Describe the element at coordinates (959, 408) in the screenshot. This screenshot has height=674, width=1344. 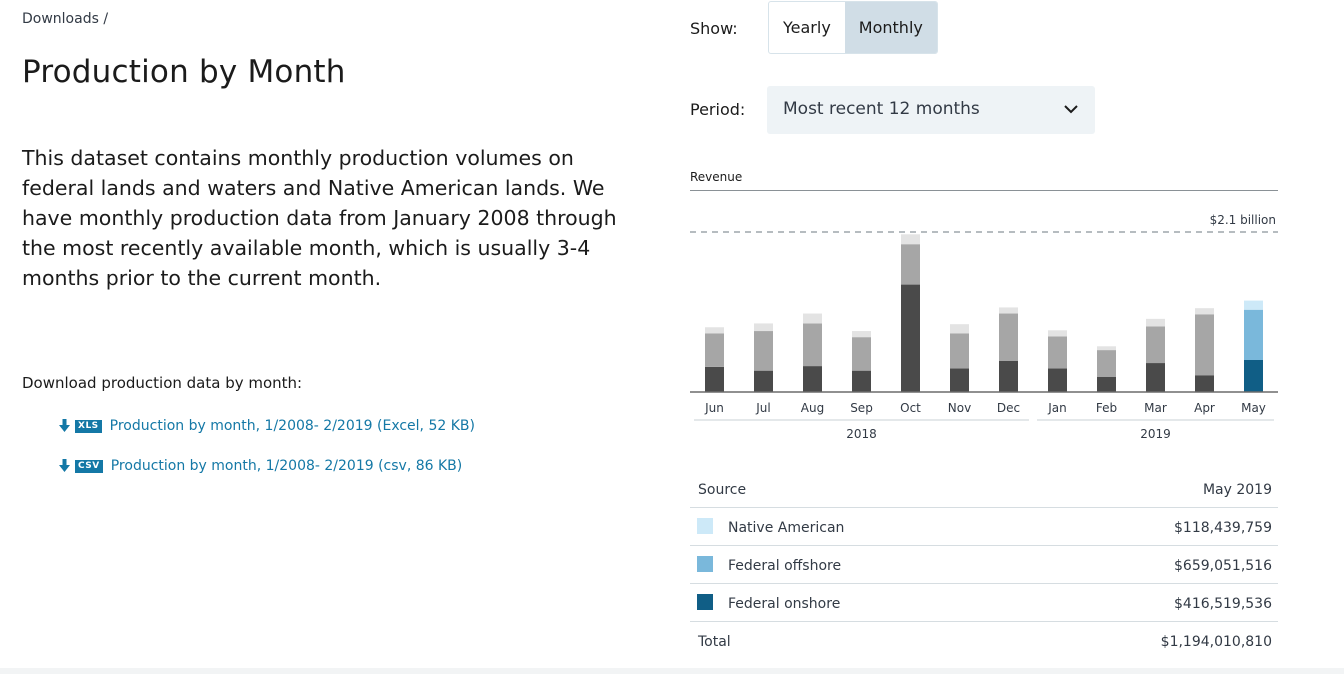
I see `x-tick-label: Nov` at that location.